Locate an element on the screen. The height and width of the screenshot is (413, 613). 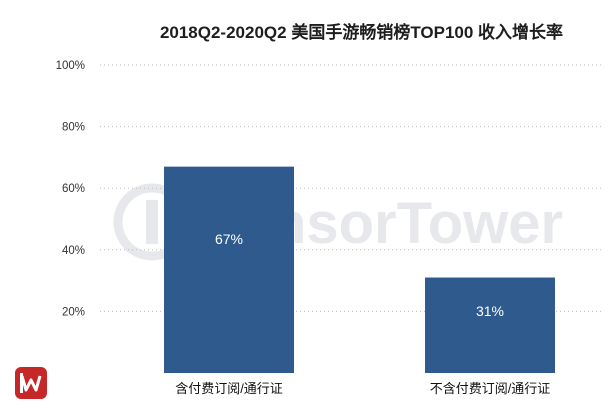
y-tick-label: 100% is located at coordinates (70, 66).